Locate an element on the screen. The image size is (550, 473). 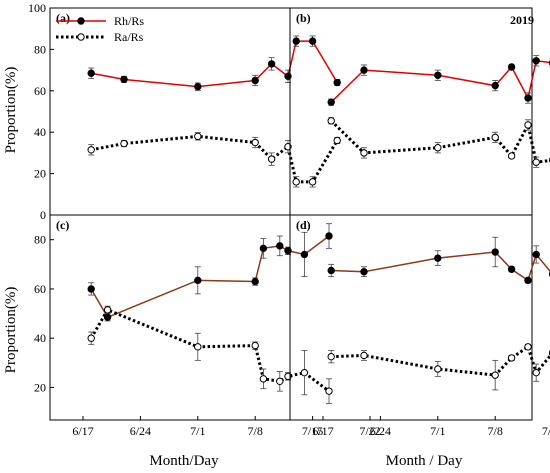
panel-label: (a) is located at coordinates (63, 18).